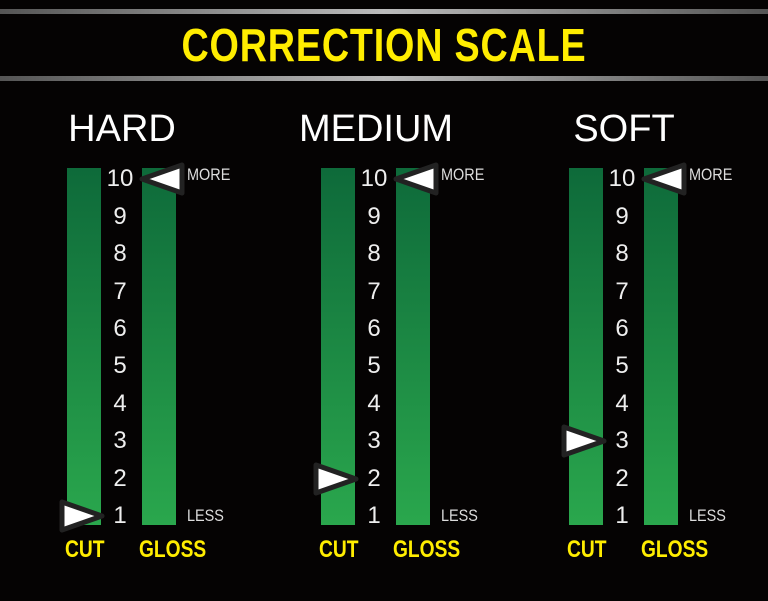 Image resolution: width=768 pixels, height=601 pixels. What do you see at coordinates (159, 346) in the screenshot?
I see `gloss-bar-hard` at bounding box center [159, 346].